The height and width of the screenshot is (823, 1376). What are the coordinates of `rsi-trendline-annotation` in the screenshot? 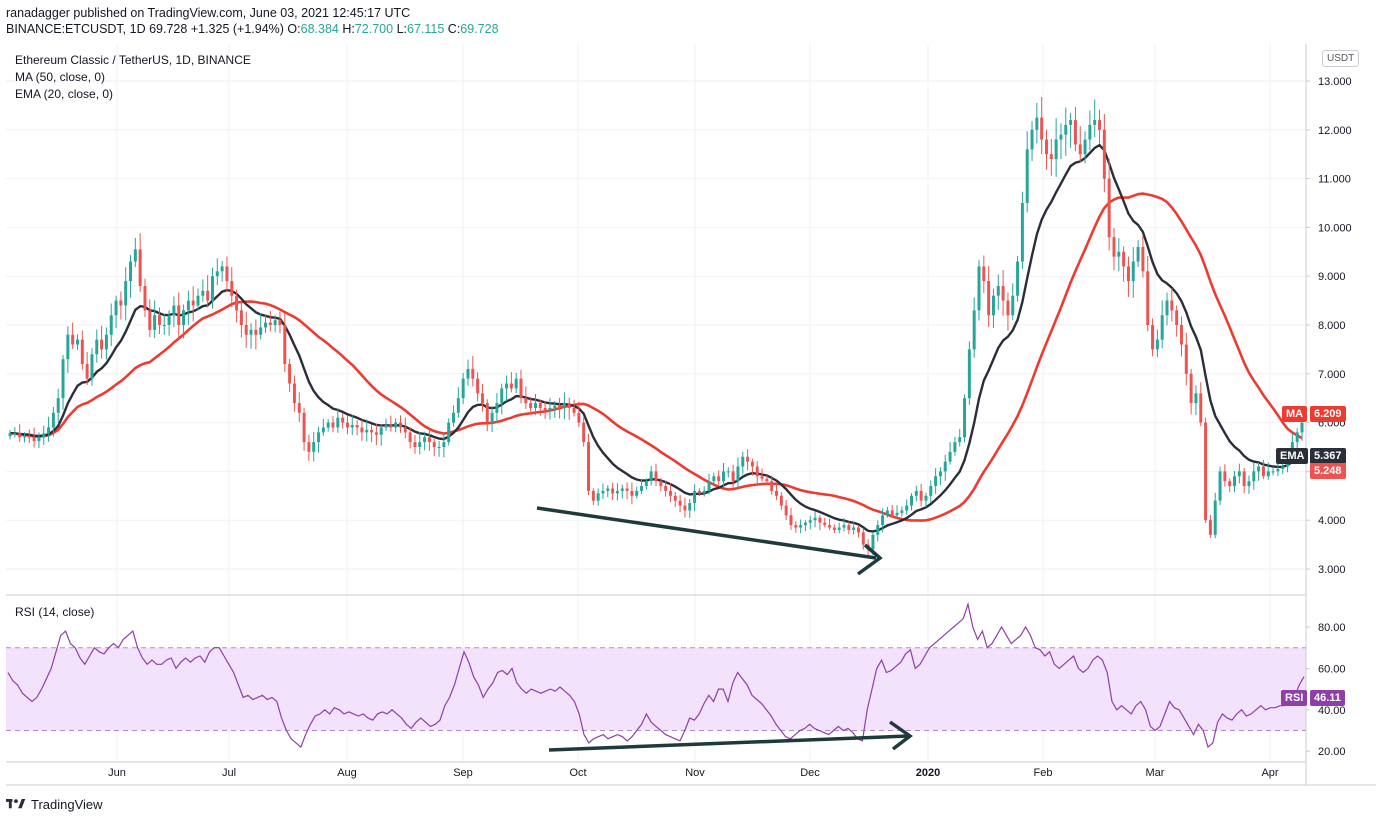 It's located at (730, 736).